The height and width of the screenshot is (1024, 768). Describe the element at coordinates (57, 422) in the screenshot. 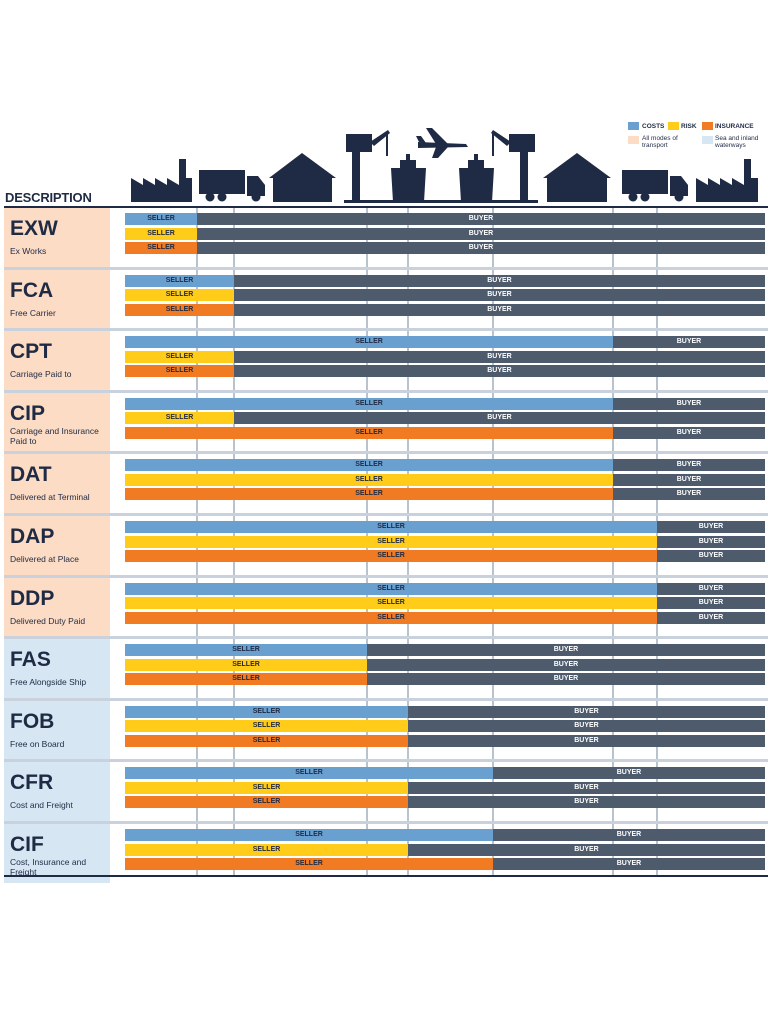

I see `term-cell-cip: CIP Carriage and Insurance Paid to` at that location.